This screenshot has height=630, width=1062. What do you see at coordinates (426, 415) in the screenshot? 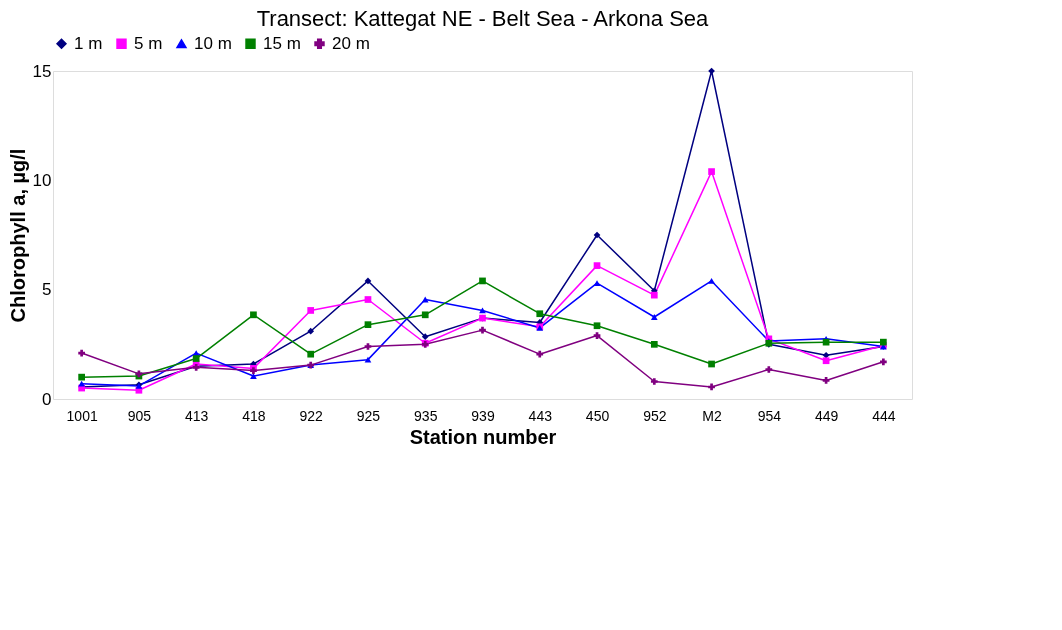
I see `x-tick-label: 935` at bounding box center [426, 415].